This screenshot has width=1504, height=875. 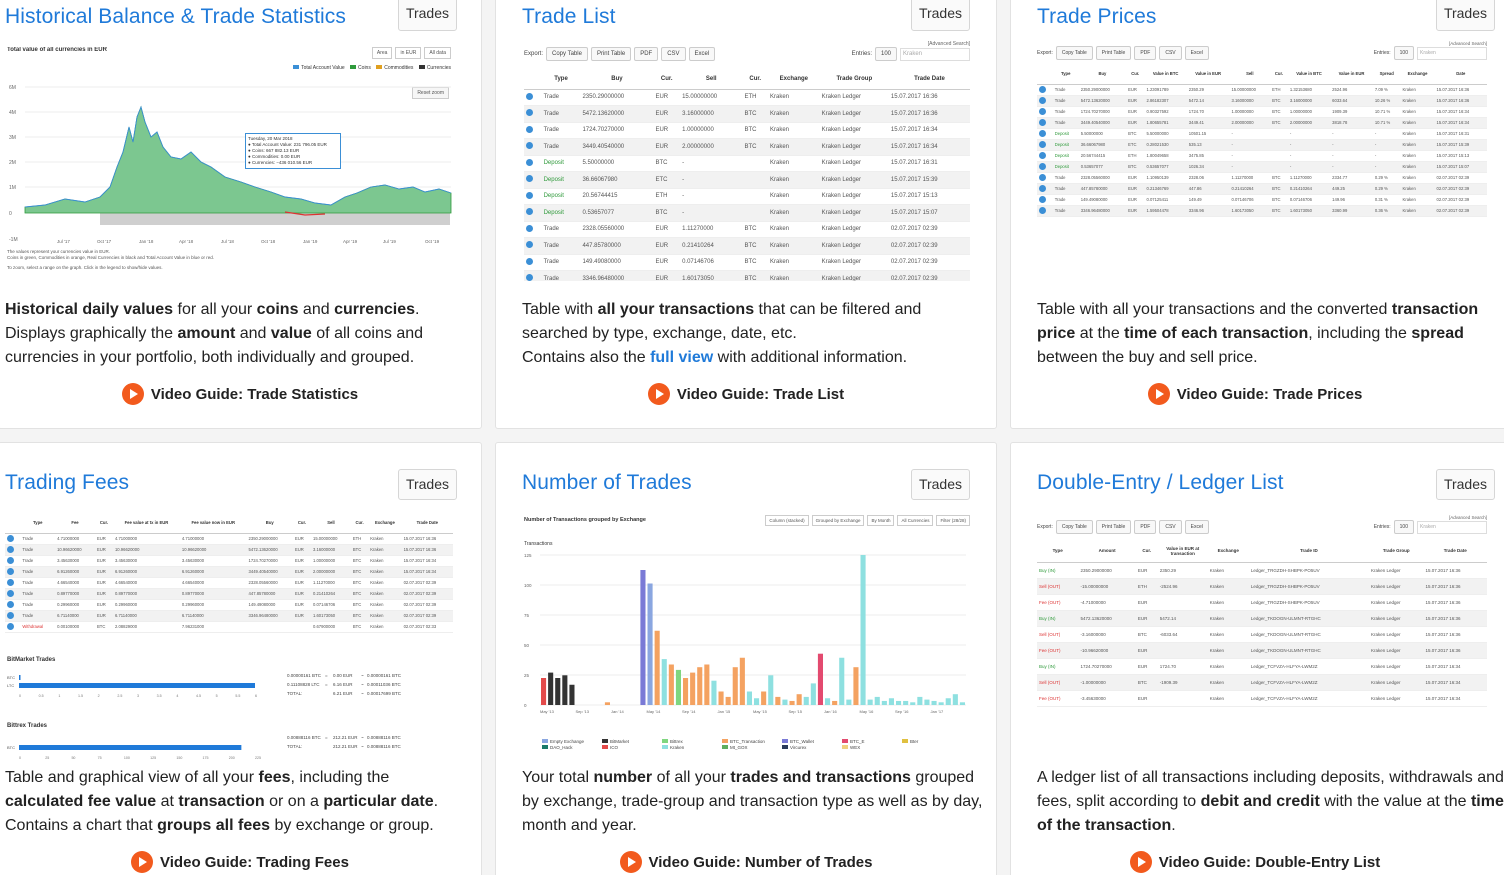 I want to click on table-header: Value in EUR, so click(x=1351, y=74).